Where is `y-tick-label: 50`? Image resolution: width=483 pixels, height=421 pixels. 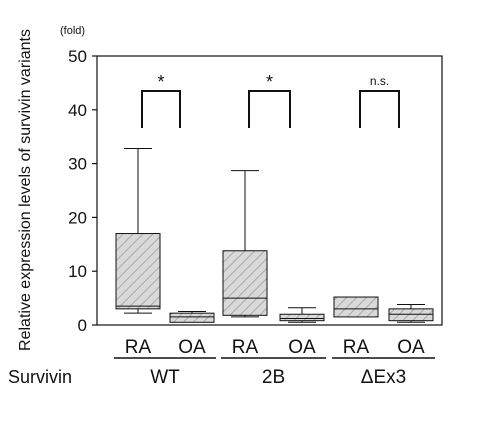
y-tick-label: 50 is located at coordinates (77, 56).